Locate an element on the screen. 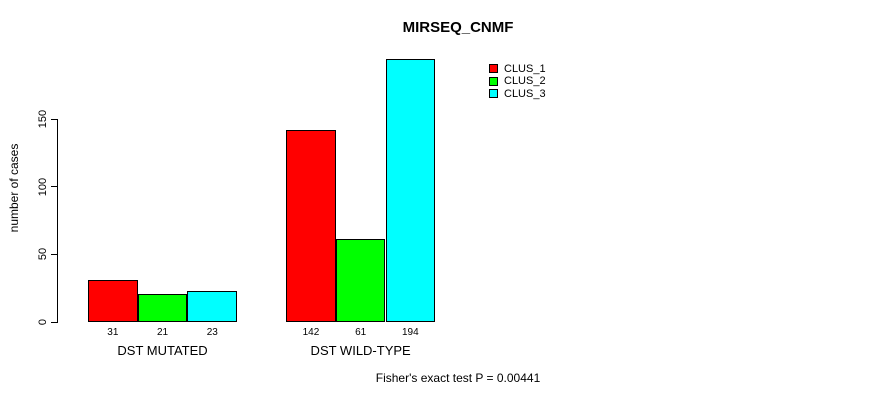 The width and height of the screenshot is (890, 400). legend-item-clus_1: CLUS_1 is located at coordinates (517, 68).